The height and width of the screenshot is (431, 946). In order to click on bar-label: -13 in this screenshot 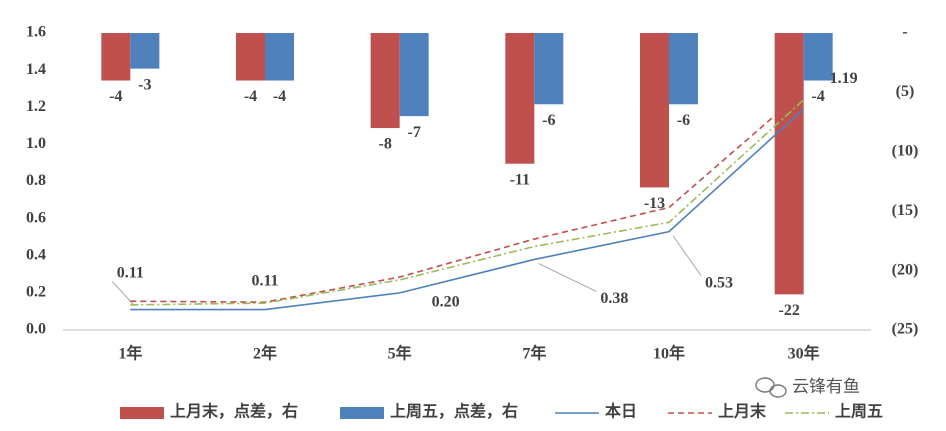, I will do `click(654, 203)`.